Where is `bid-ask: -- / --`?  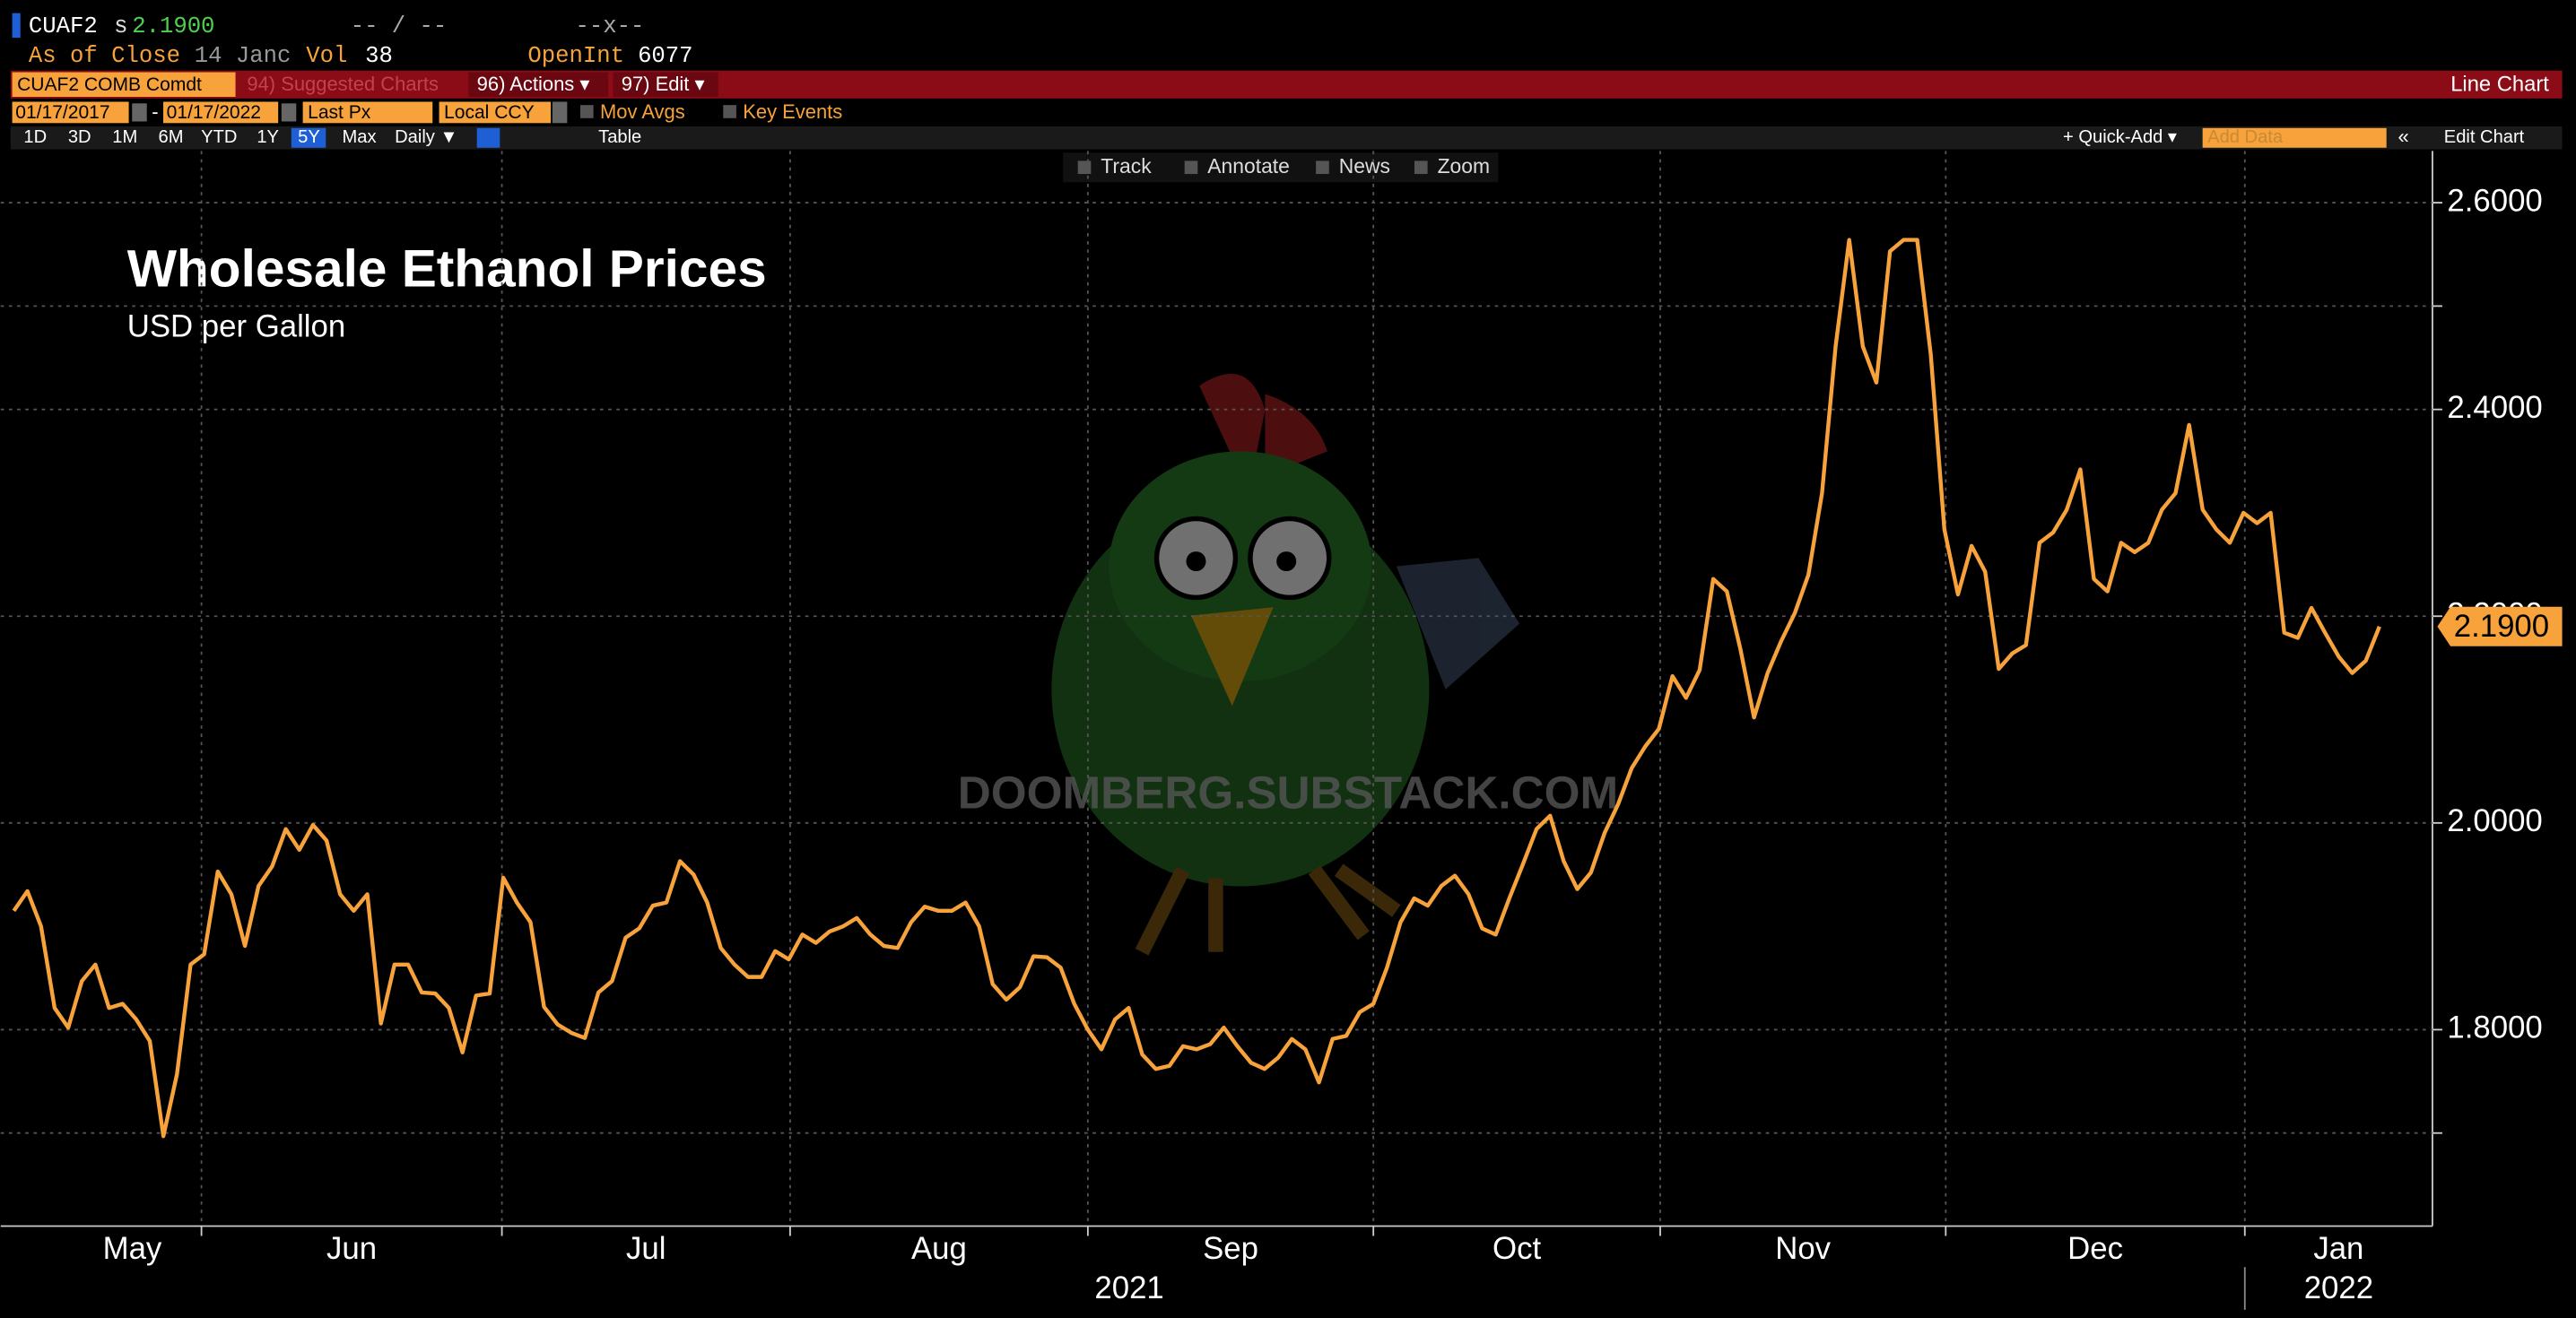
bid-ask: -- / -- is located at coordinates (399, 26).